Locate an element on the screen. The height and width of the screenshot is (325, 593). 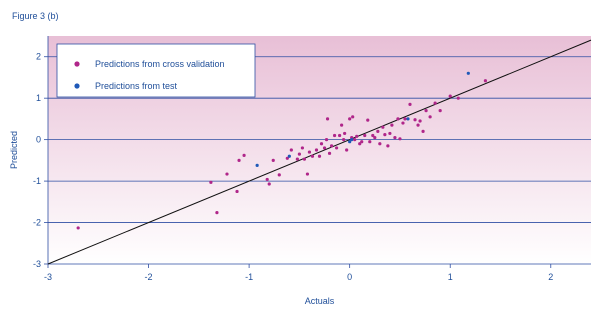
x-axis-ticks: -3 -2 -1 0 1 2 is located at coordinates (298, 273).